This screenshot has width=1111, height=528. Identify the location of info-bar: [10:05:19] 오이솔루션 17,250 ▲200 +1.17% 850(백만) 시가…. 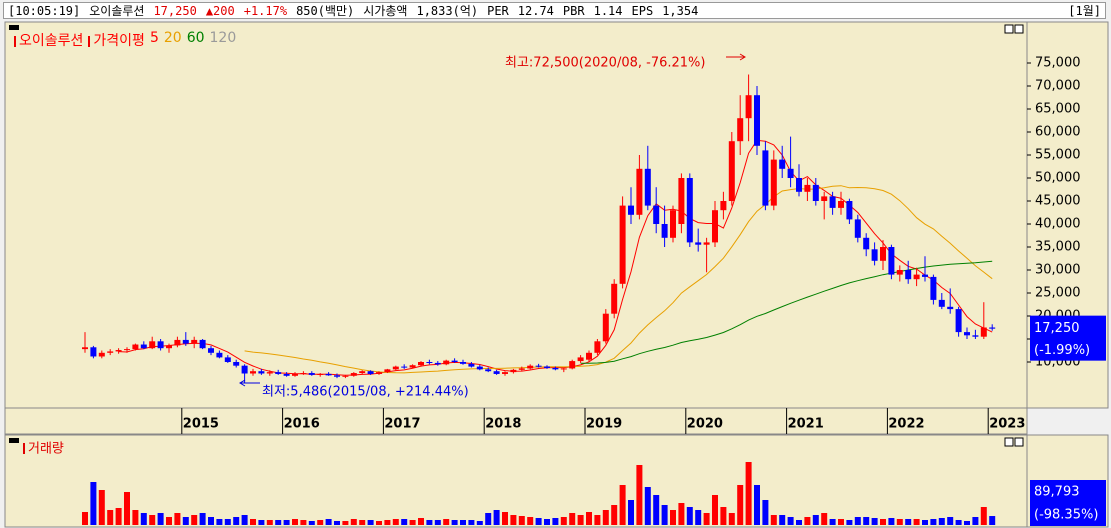
(554, 10).